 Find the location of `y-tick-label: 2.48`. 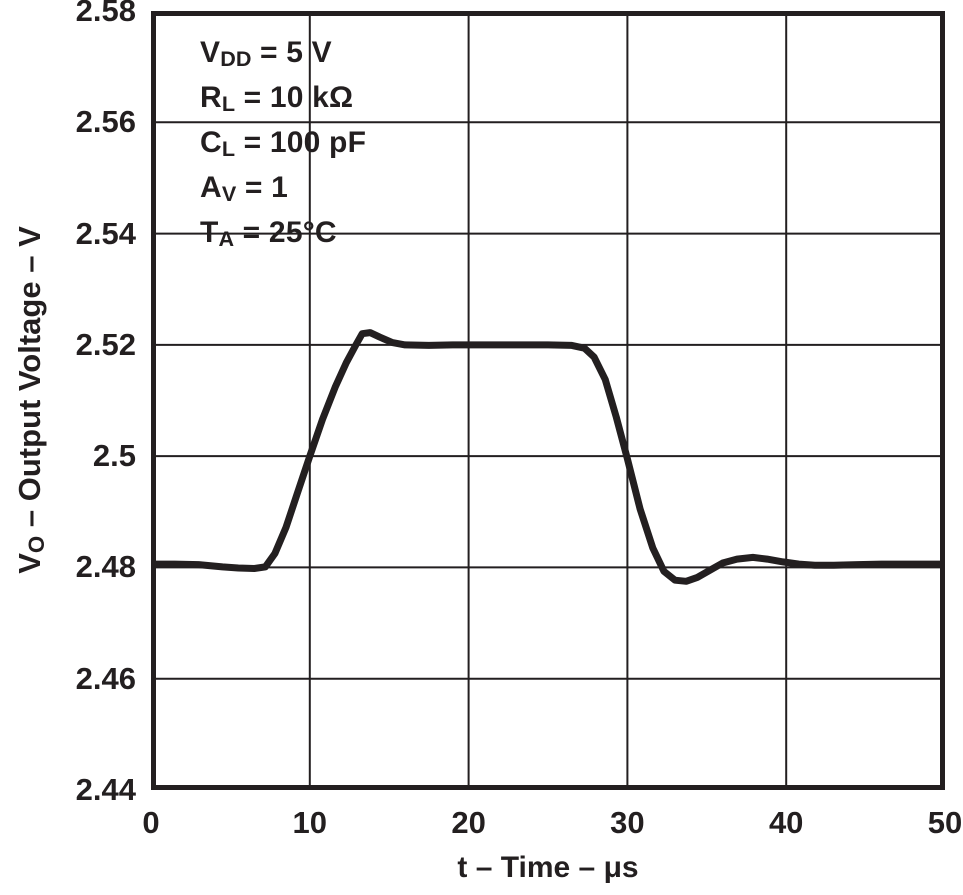

y-tick-label: 2.48 is located at coordinates (105, 567).